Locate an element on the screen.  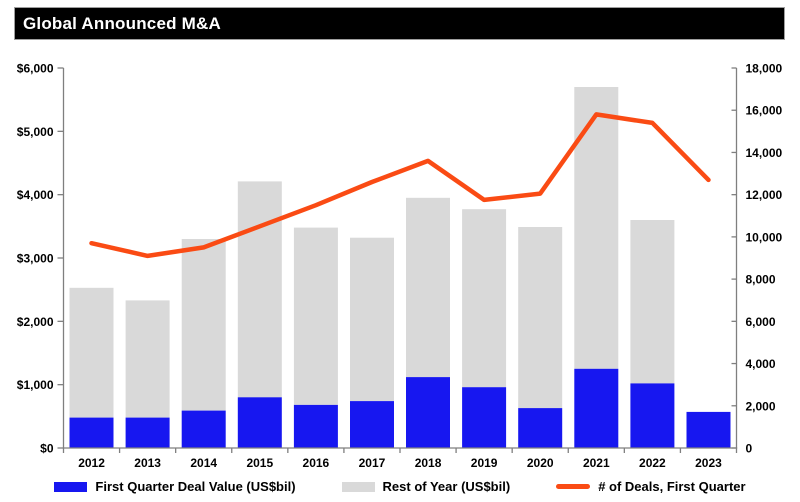
legend-label-deals-line: # of Deals, First Quarter is located at coordinates (672, 486).